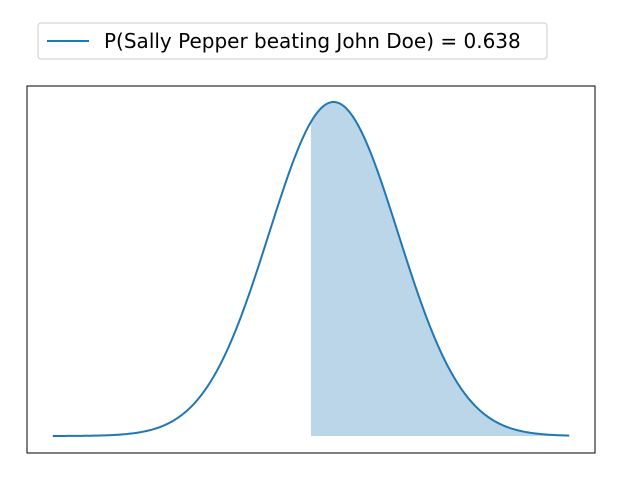 Image resolution: width=640 pixels, height=480 pixels. Describe the element at coordinates (312, 41) in the screenshot. I see `legend-label: P(Sally Pepper beating John Doe) = 0.638` at that location.